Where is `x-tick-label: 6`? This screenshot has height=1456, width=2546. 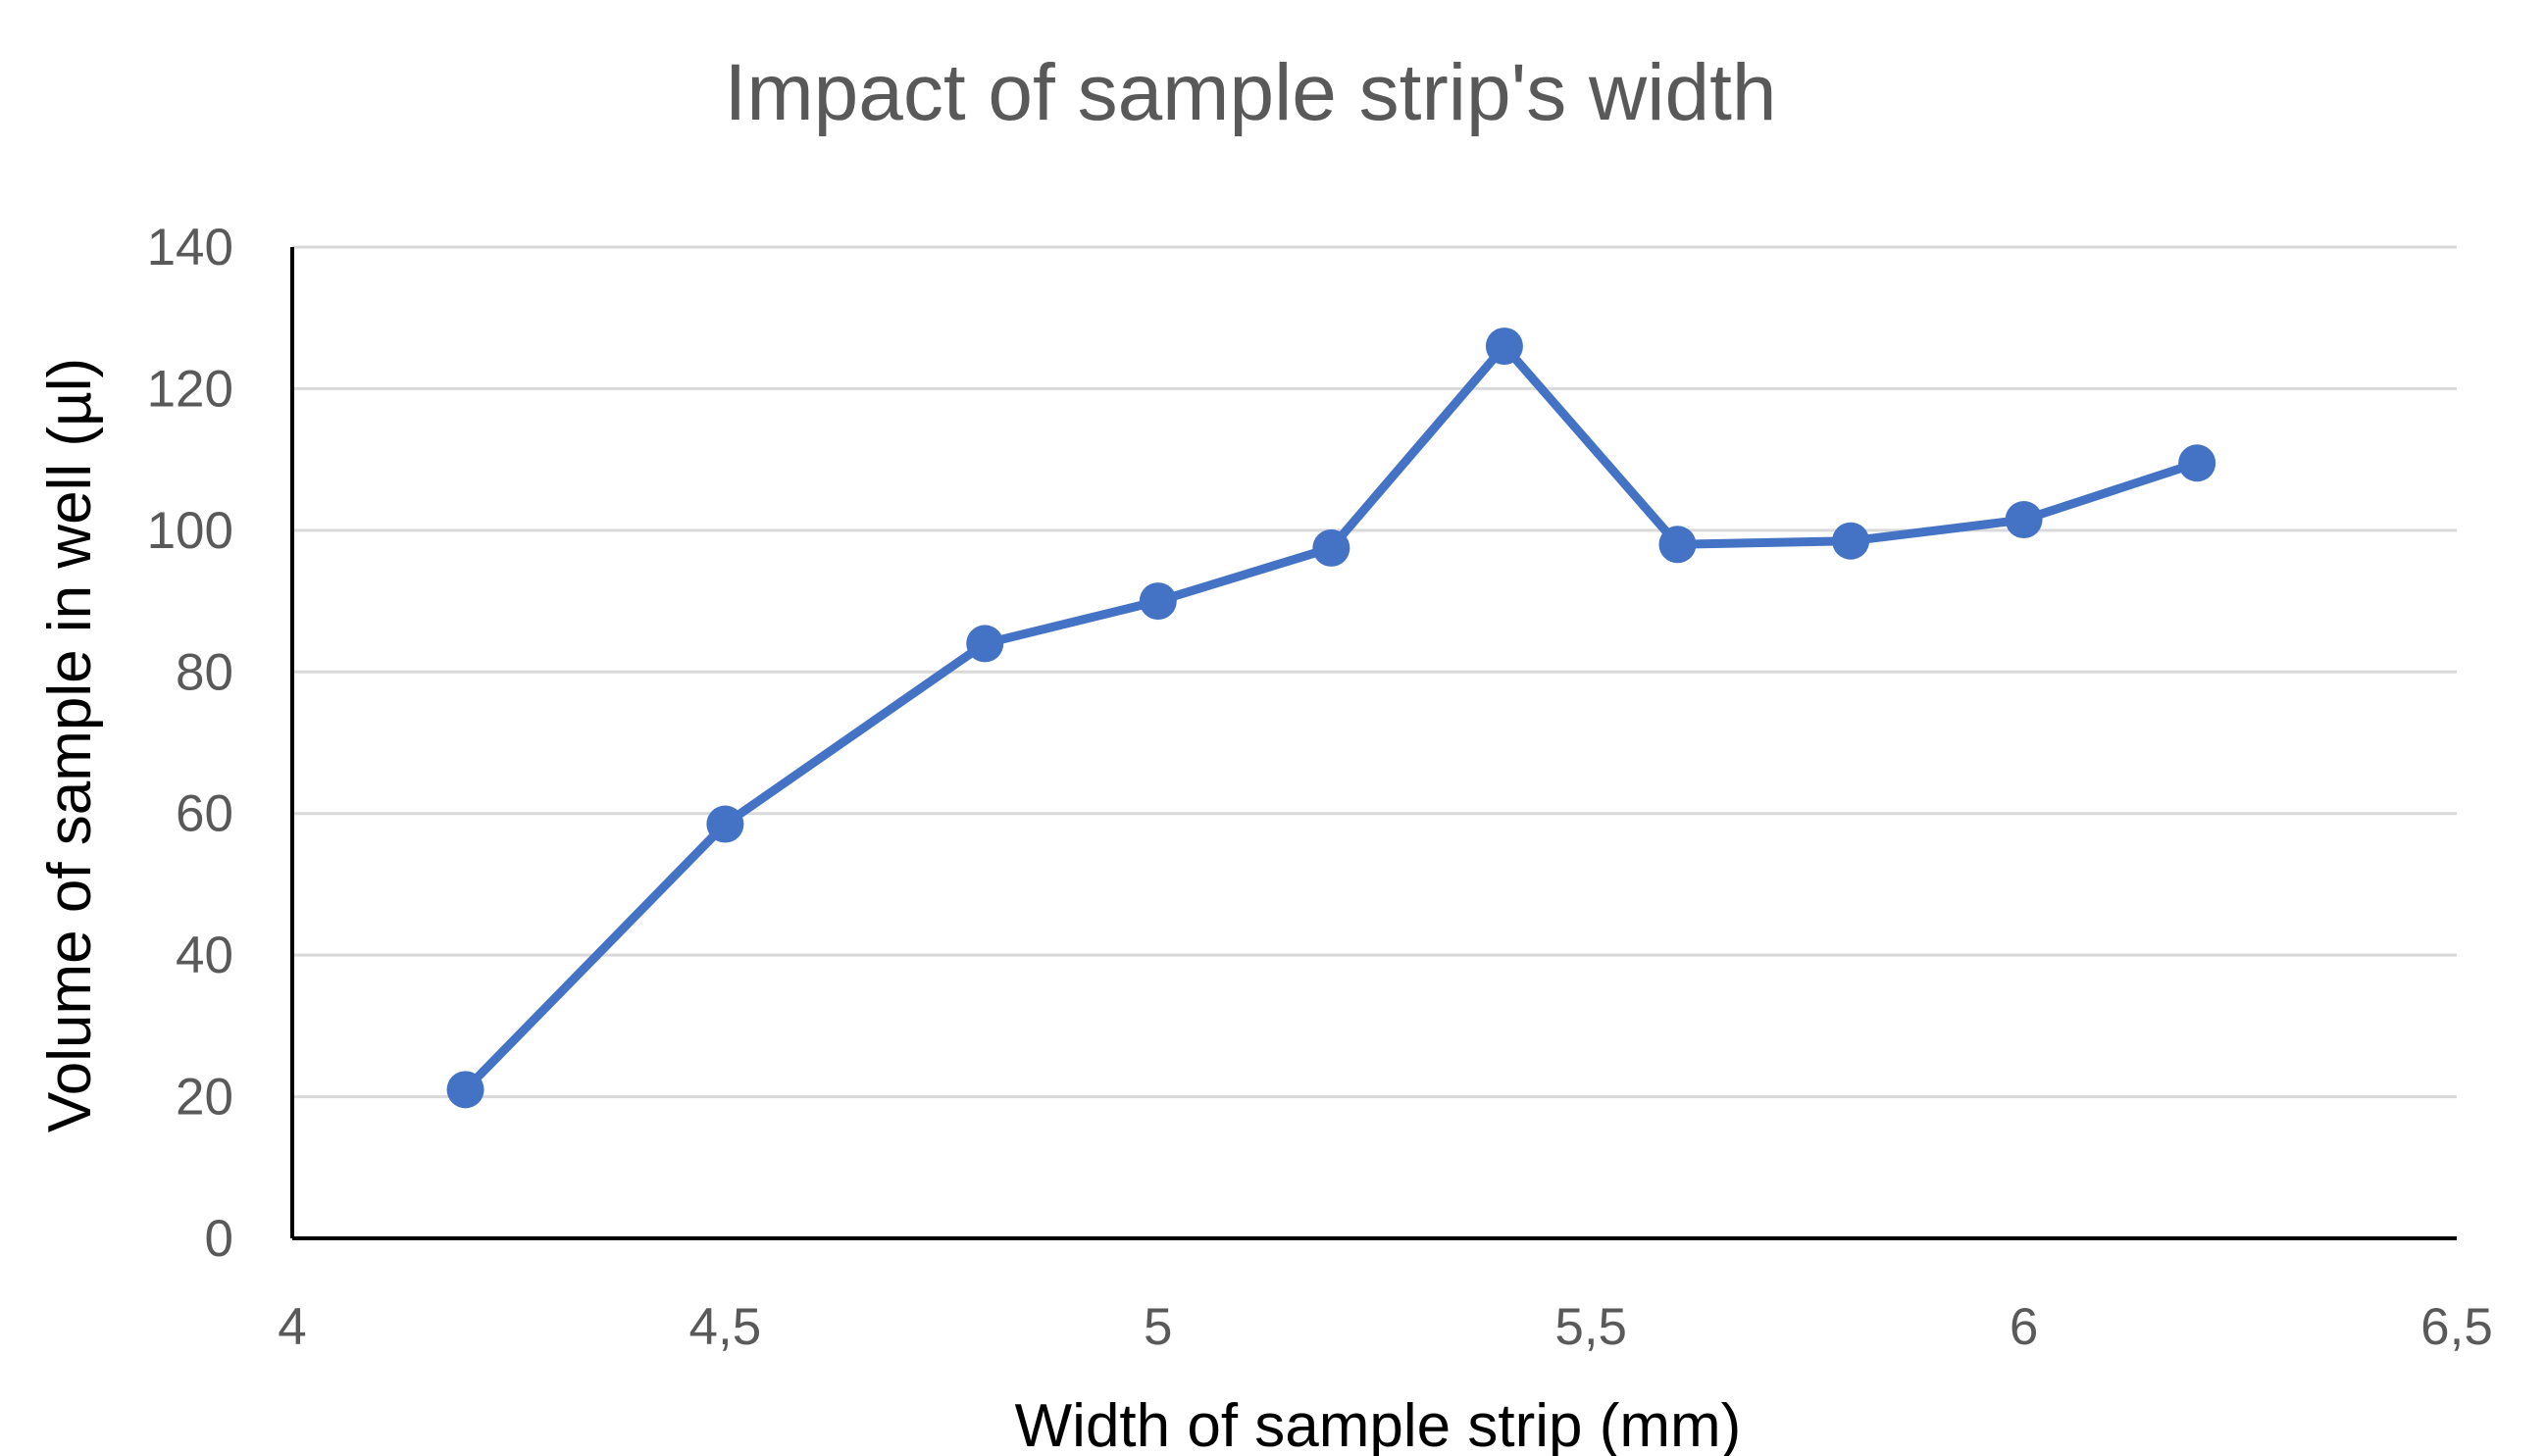
x-tick-label: 6 is located at coordinates (2024, 1327).